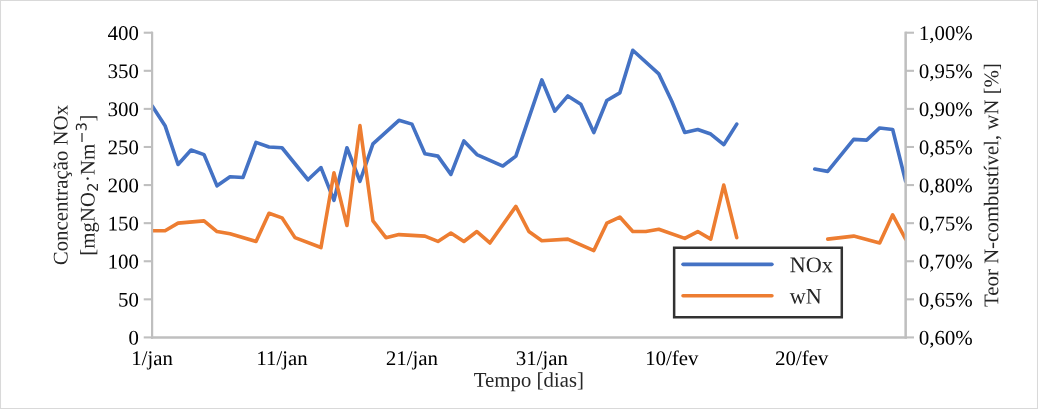 The height and width of the screenshot is (409, 1038). I want to click on y-tick-label: 150, so click(124, 223).